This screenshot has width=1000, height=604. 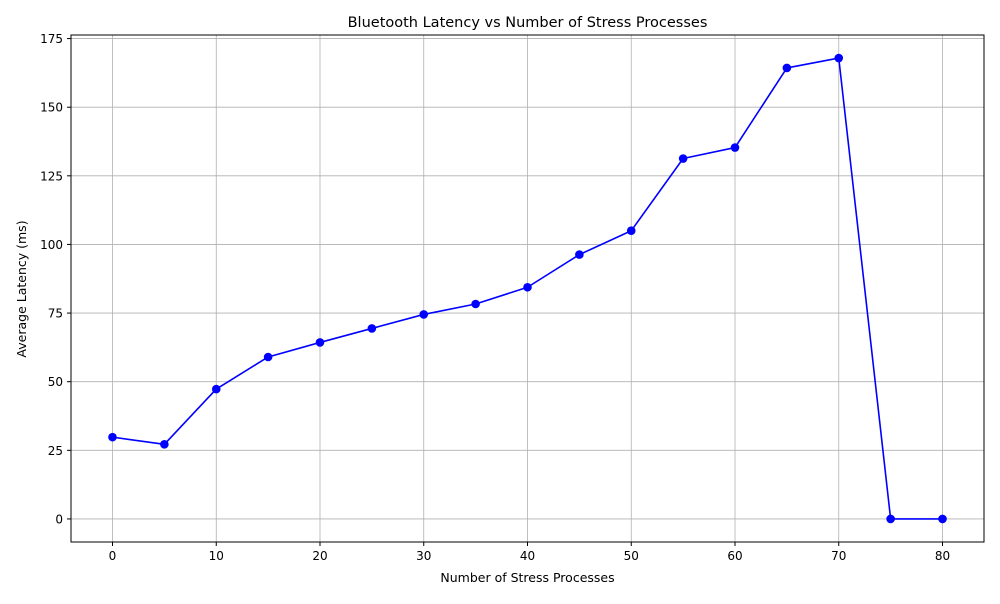 What do you see at coordinates (319, 556) in the screenshot?
I see `x-tick-label: 20` at bounding box center [319, 556].